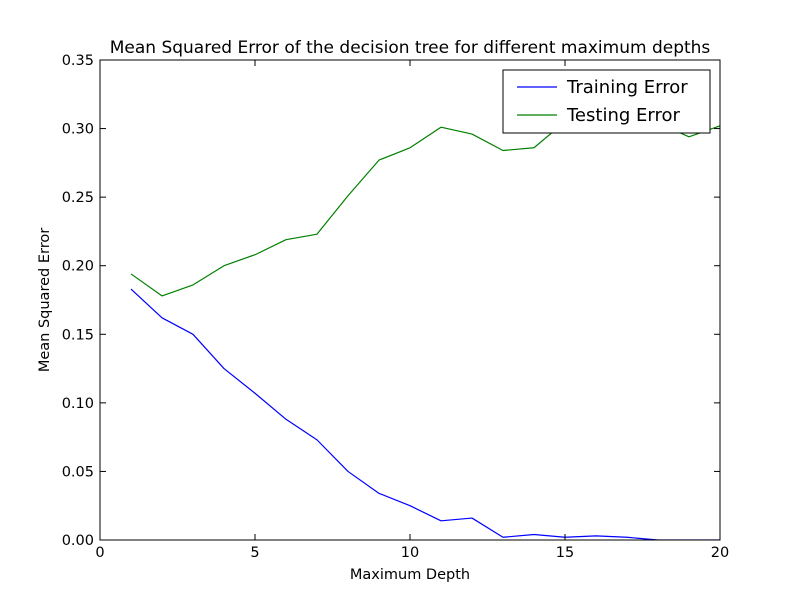 This screenshot has height=604, width=800. What do you see at coordinates (78, 404) in the screenshot?
I see `y-tick-label: 0.10` at bounding box center [78, 404].